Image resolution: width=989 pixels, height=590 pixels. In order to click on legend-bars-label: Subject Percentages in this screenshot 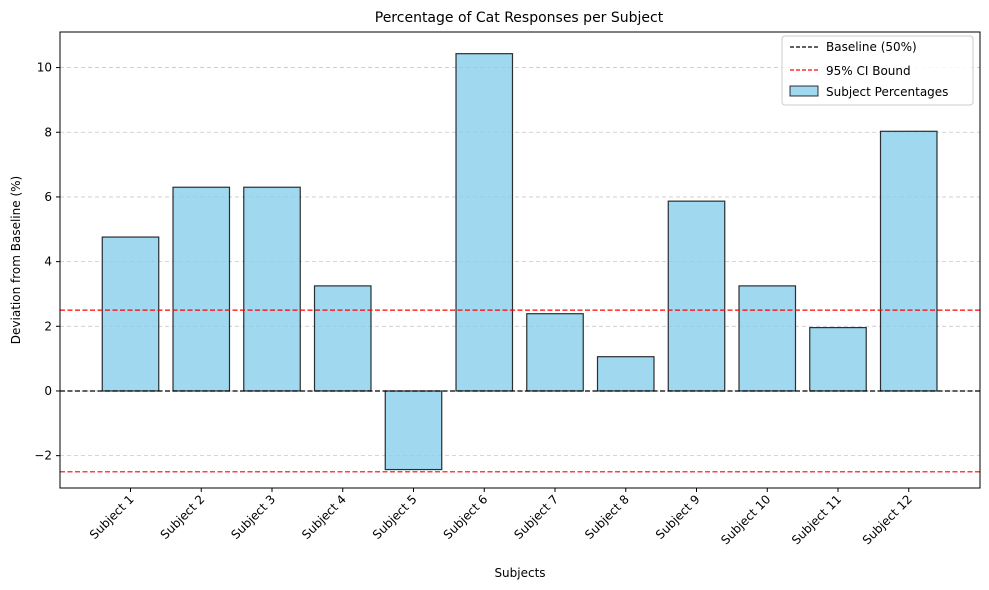, I will do `click(887, 92)`.